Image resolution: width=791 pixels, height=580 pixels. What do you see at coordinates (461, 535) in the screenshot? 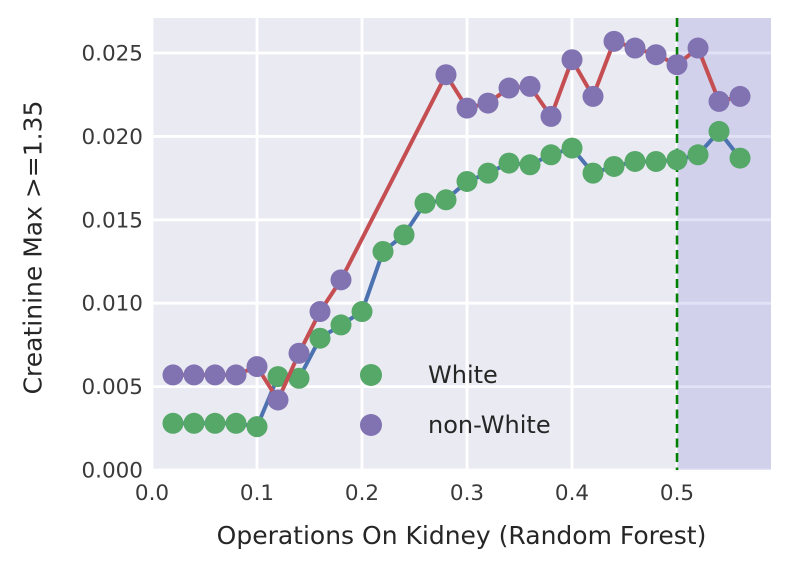
I see `x-axis-label: Operations On Kidney (Random Forest)` at bounding box center [461, 535].